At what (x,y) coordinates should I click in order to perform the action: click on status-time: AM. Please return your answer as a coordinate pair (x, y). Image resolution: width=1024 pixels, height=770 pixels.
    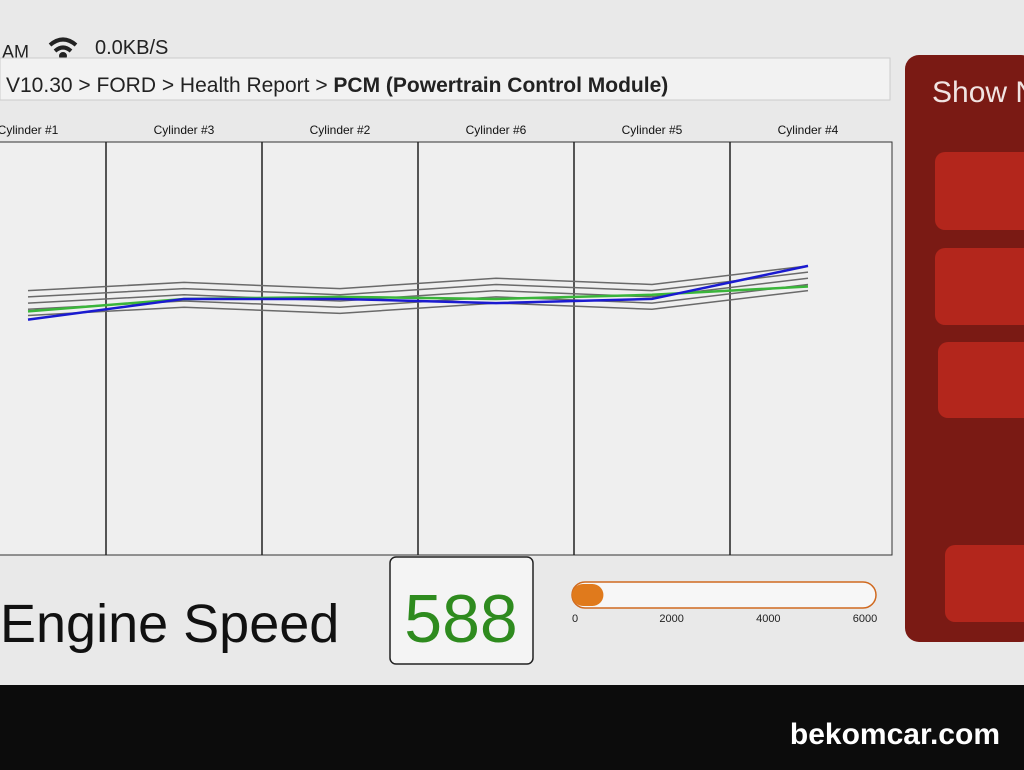
    Looking at the image, I should click on (15, 52).